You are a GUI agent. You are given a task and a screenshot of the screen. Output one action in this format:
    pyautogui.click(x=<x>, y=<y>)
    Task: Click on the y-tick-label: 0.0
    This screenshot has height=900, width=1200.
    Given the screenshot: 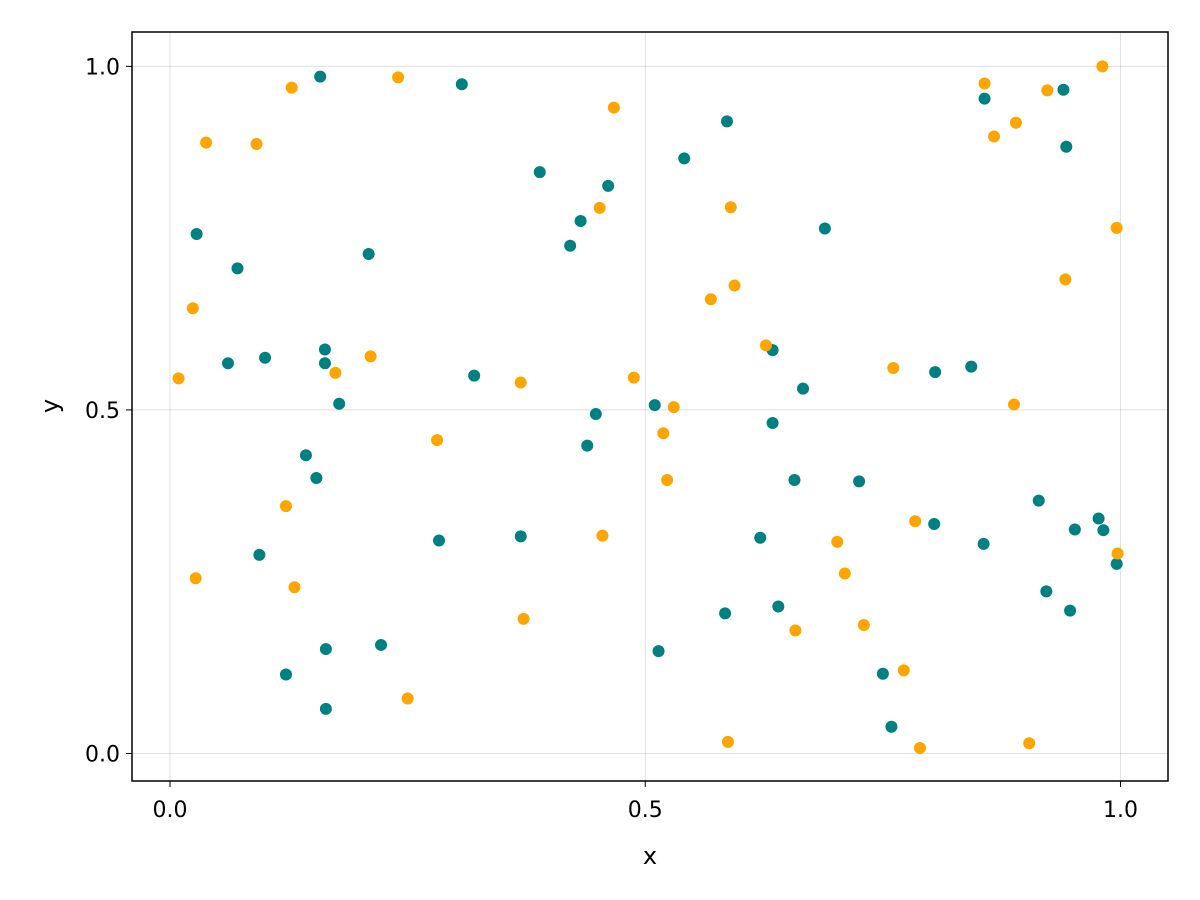 What is the action you would take?
    pyautogui.click(x=102, y=755)
    